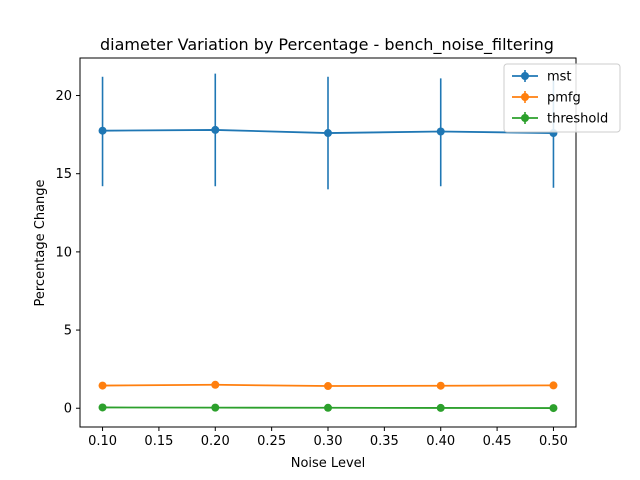  I want to click on x-tick-label: 0.30, so click(328, 441).